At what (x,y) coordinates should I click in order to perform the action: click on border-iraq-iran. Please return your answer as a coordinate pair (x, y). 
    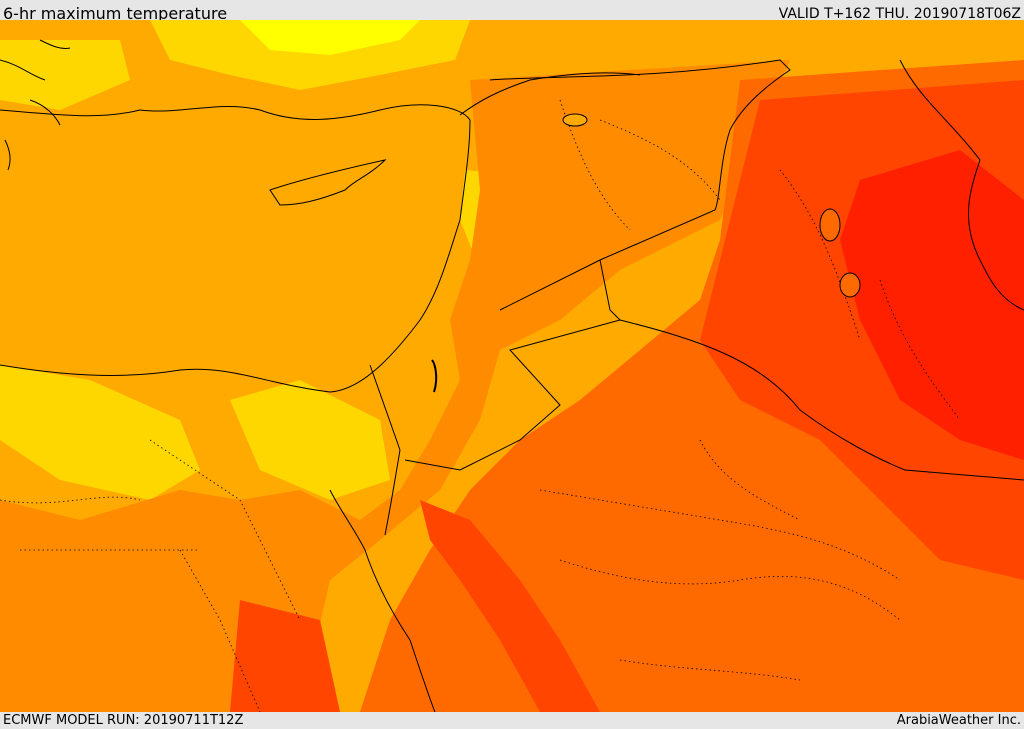
    Looking at the image, I should click on (961, 185).